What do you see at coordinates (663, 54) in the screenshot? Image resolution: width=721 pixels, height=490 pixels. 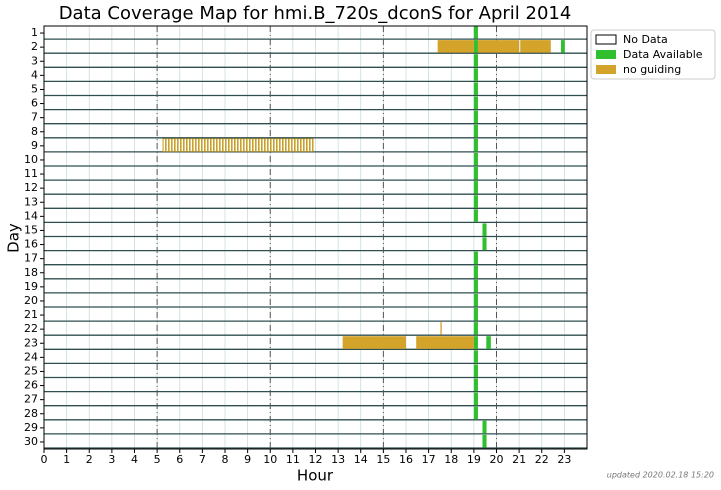 I see `legend-label: Data Available` at bounding box center [663, 54].